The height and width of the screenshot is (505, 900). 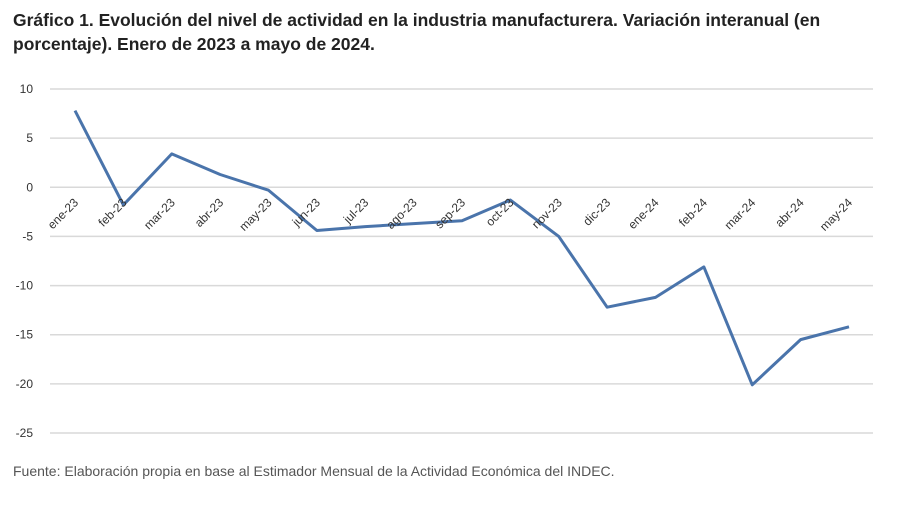 I want to click on x-tick-label: feb-23, so click(x=113, y=212).